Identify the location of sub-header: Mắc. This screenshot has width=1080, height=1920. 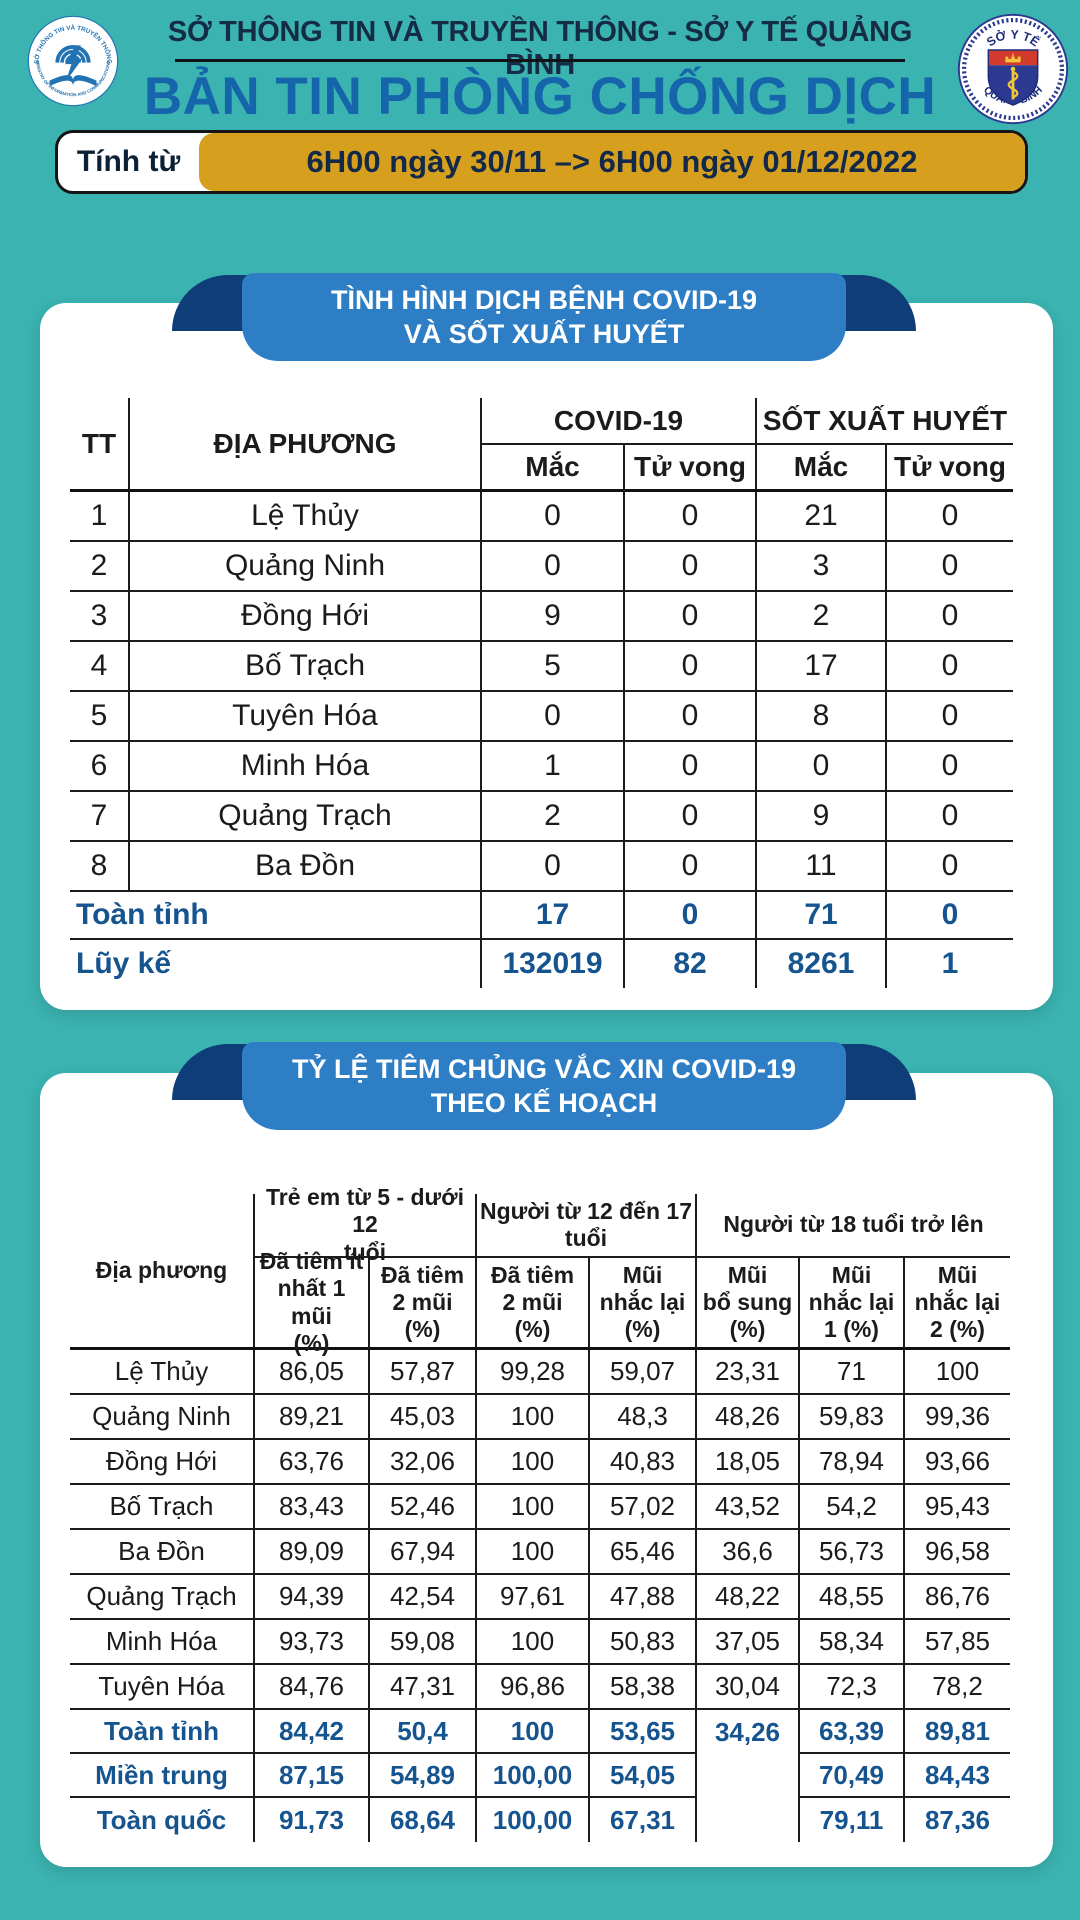
(822, 468).